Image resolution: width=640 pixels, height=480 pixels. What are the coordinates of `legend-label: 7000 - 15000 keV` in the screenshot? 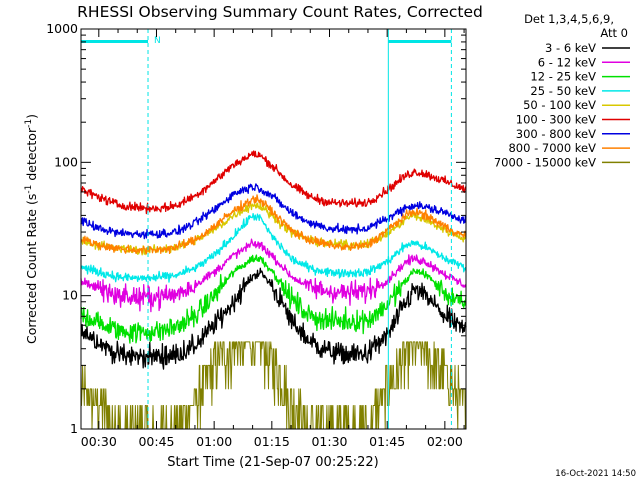 It's located at (545, 162).